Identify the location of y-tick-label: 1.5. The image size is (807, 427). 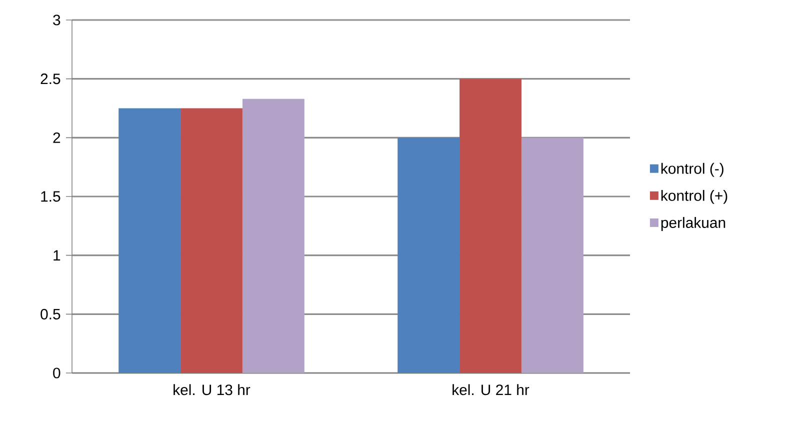
(50, 196).